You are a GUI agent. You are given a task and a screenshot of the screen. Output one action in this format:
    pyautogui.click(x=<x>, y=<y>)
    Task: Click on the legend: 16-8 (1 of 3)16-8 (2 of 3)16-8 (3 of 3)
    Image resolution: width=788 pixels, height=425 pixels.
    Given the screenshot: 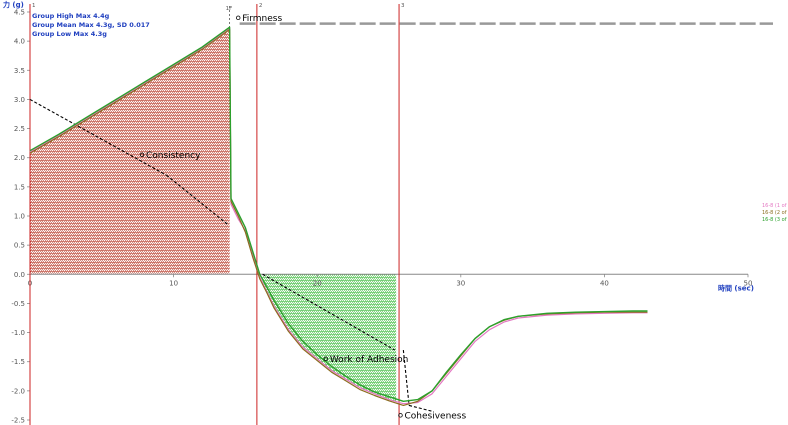 What is the action you would take?
    pyautogui.click(x=775, y=213)
    